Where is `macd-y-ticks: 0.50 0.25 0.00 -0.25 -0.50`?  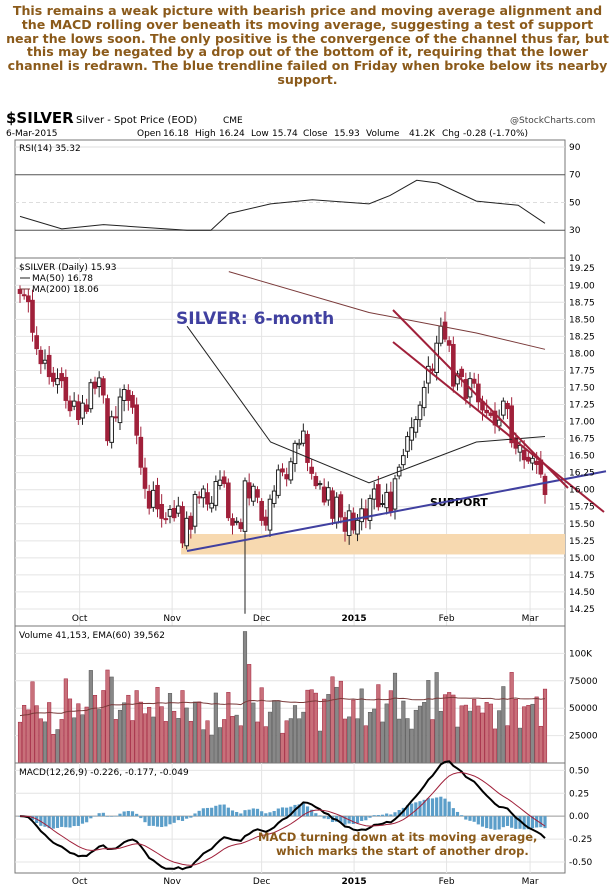 macd-y-ticks: 0.50 0.25 0.00 -0.25 -0.50 is located at coordinates (581, 817).